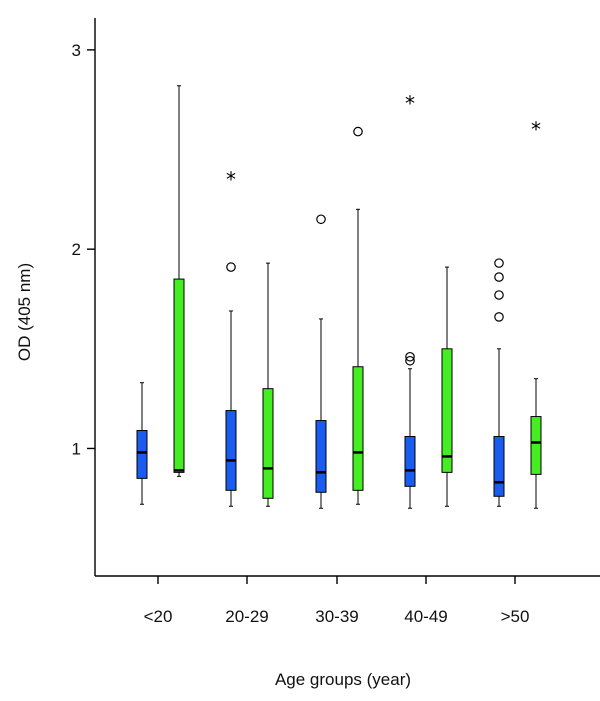 The height and width of the screenshot is (701, 600). What do you see at coordinates (76, 448) in the screenshot?
I see `y-tick-label: 1` at bounding box center [76, 448].